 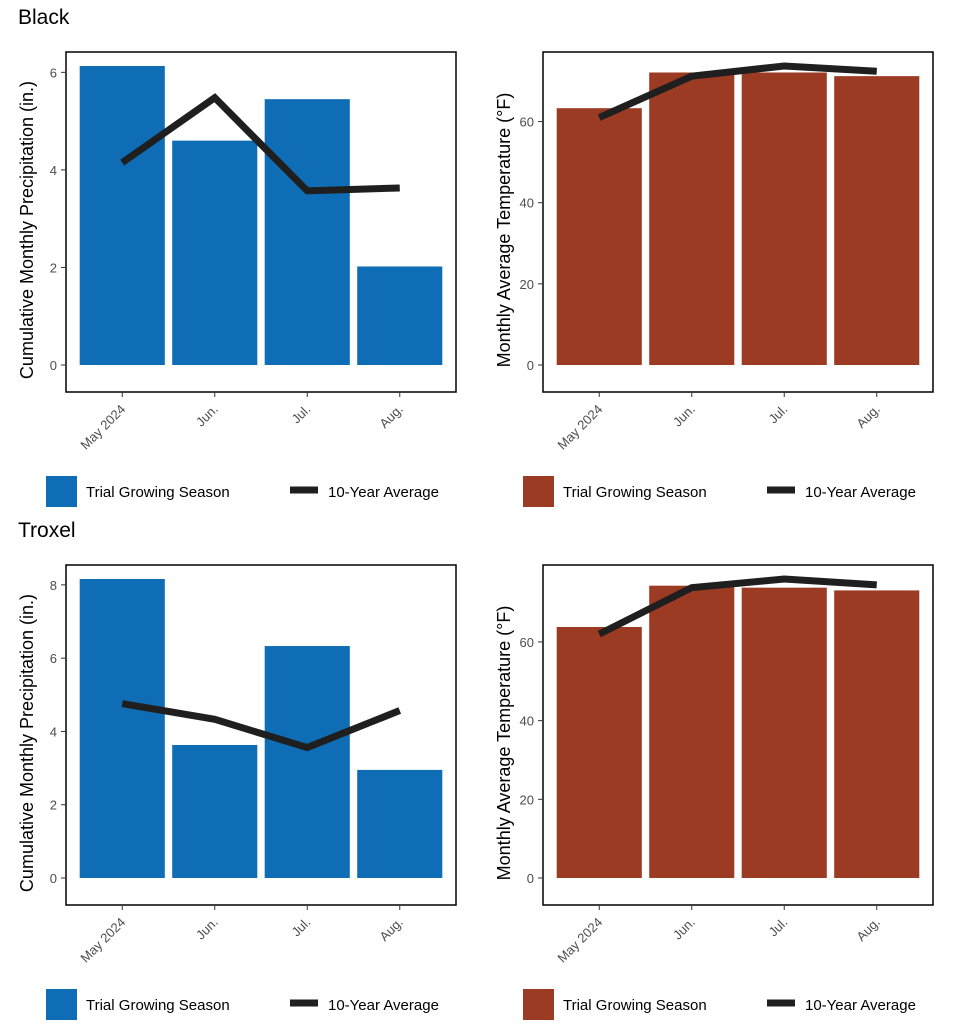 What do you see at coordinates (47, 530) in the screenshot?
I see `section-title-troxel: Troxel` at bounding box center [47, 530].